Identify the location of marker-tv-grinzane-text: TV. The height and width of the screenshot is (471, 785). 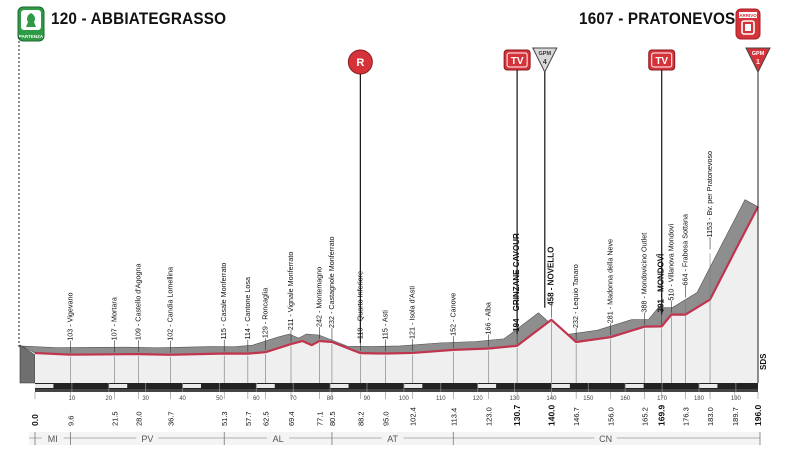
(517, 61).